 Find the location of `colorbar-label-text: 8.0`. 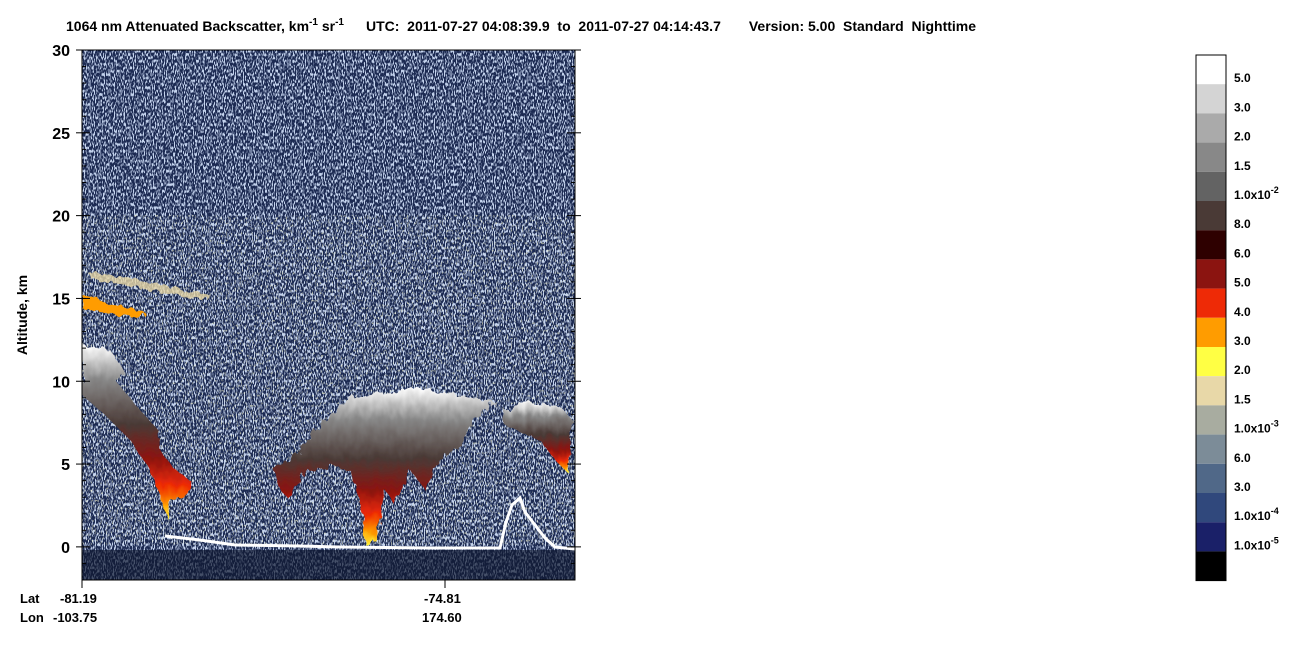

colorbar-label-text: 8.0 is located at coordinates (1242, 224).